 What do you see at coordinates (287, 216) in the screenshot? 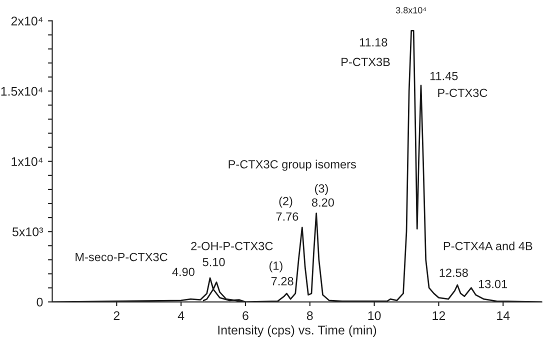
I see `annotation: 7.76` at bounding box center [287, 216].